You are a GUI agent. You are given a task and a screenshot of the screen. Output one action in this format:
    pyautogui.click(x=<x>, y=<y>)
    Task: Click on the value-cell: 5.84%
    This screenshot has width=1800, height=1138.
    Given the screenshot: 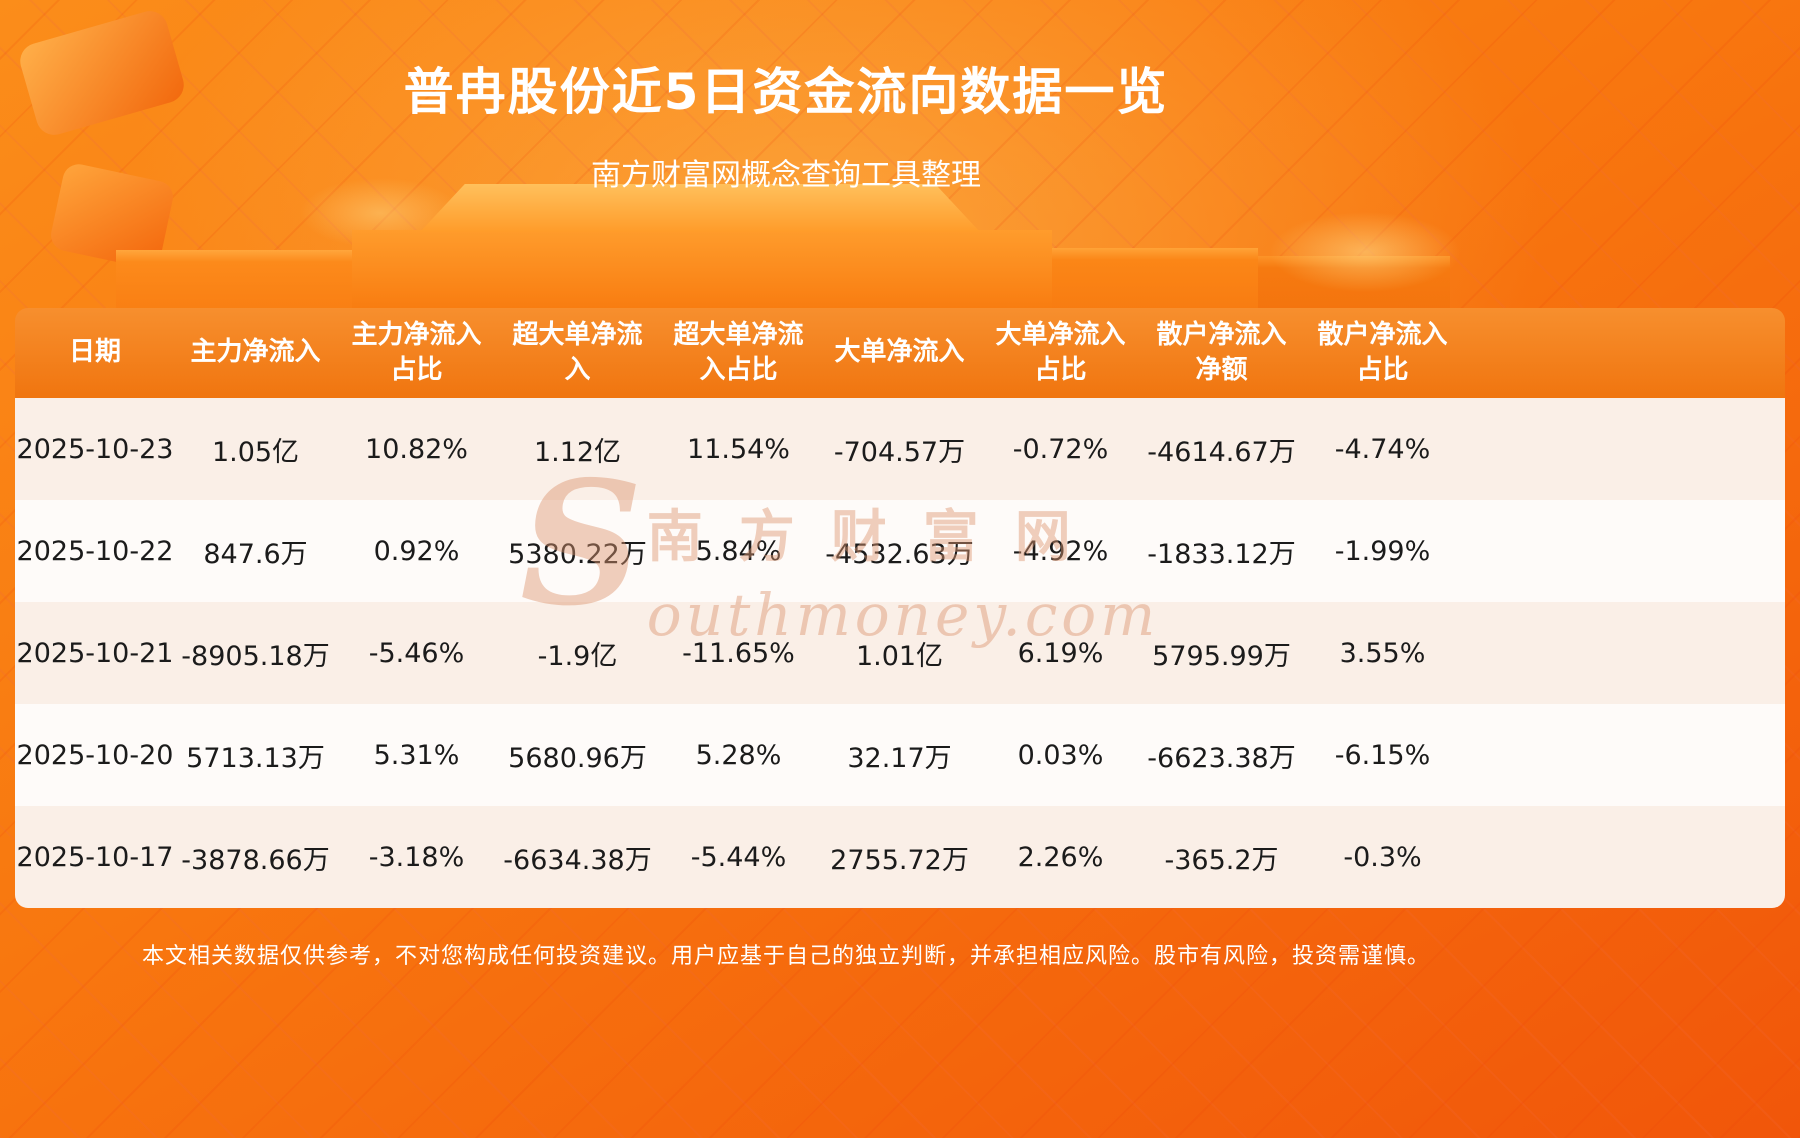 What is the action you would take?
    pyautogui.click(x=738, y=551)
    